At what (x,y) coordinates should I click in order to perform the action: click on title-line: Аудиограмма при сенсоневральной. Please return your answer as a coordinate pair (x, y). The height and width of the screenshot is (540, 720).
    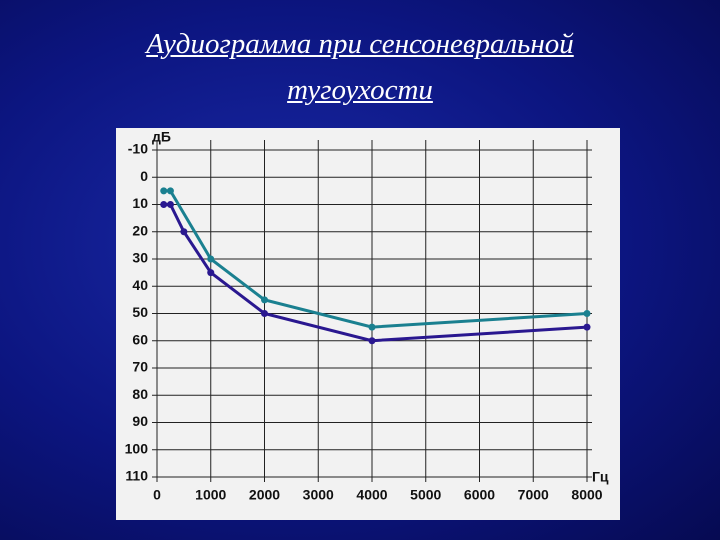
    Looking at the image, I should click on (360, 44).